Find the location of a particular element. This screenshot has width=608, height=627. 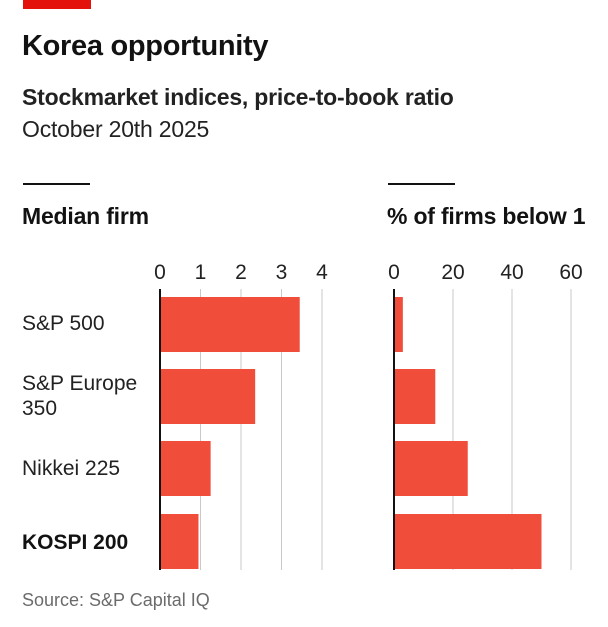

chart-title: Korea opportunity is located at coordinates (145, 46).